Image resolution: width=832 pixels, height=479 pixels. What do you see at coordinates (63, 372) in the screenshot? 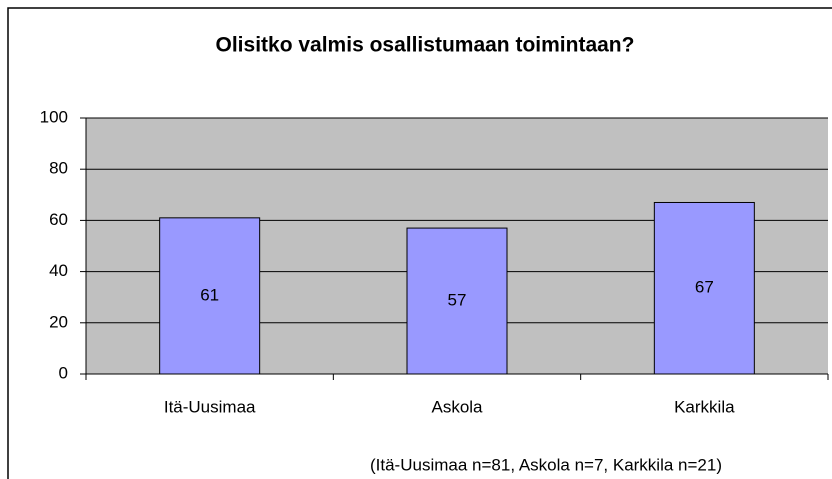
I see `y-tick-label: 0` at bounding box center [63, 372].